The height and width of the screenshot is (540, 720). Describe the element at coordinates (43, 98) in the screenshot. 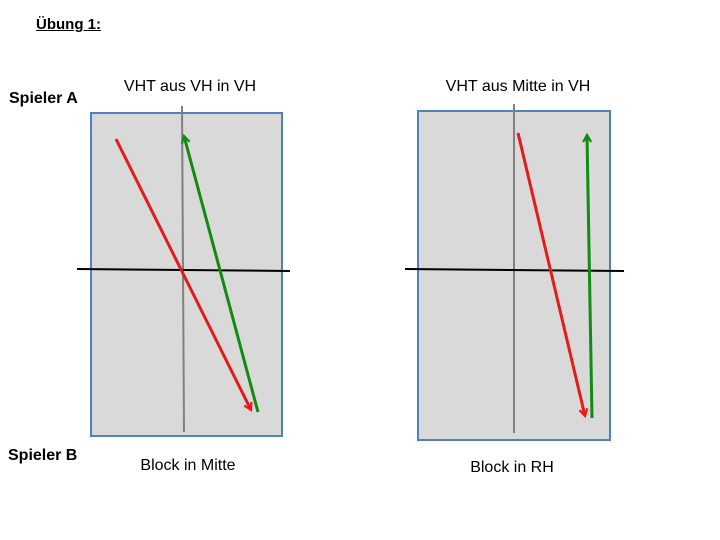

I see `player-a-label: Spieler A` at that location.